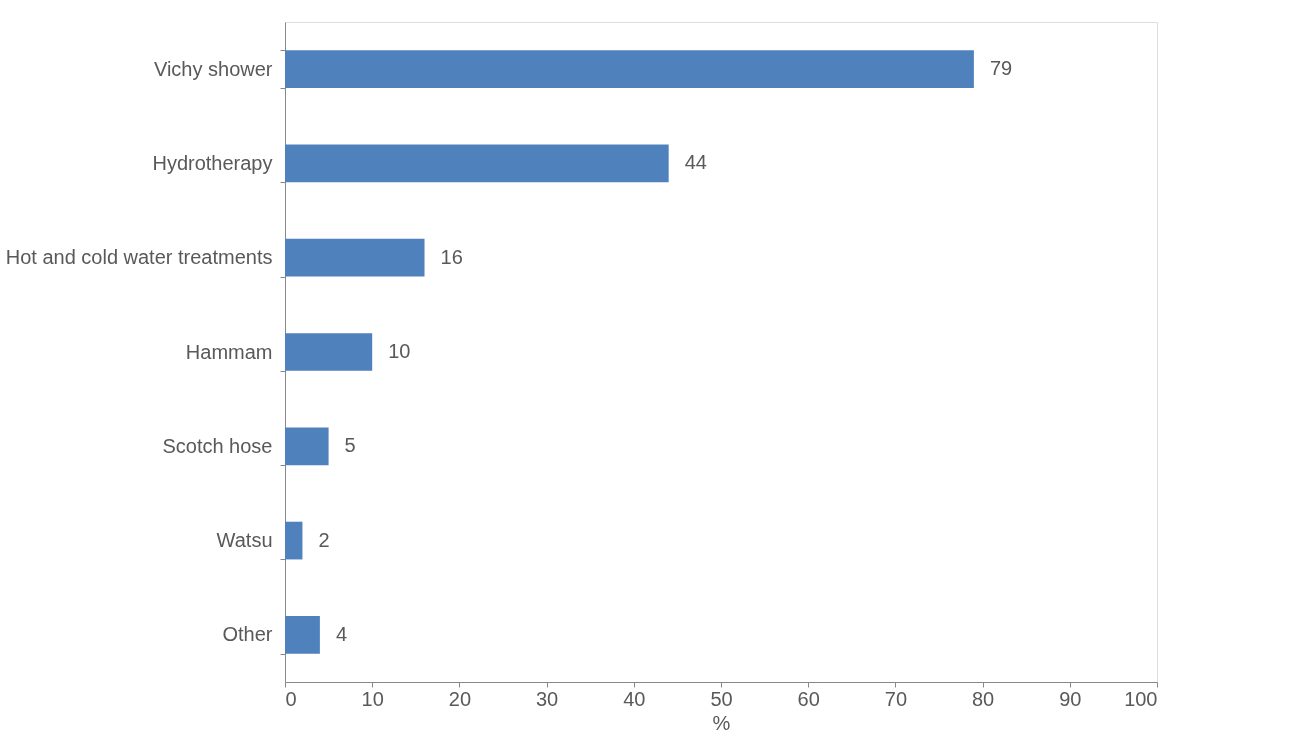  I want to click on x-tick-label: 10, so click(372, 698).